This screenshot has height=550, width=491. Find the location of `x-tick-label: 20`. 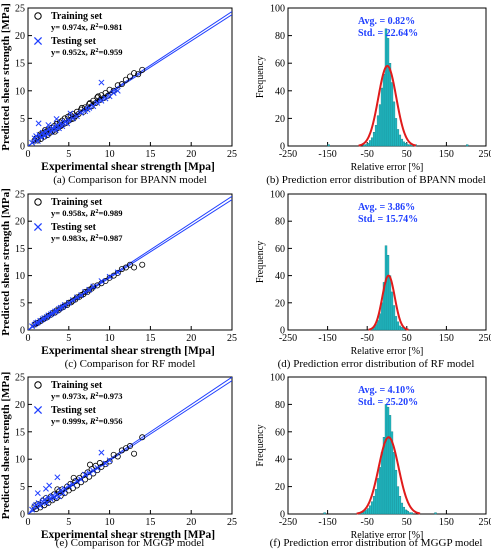

x-tick-label: 20 is located at coordinates (191, 338).